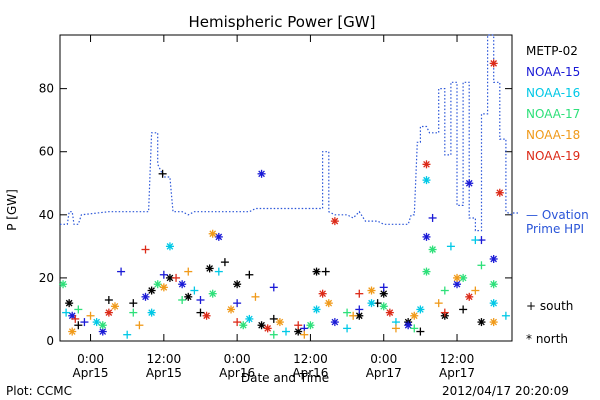 The height and width of the screenshot is (400, 600). What do you see at coordinates (553, 156) in the screenshot?
I see `legend-entry-noaa-19: NOAA-19` at bounding box center [553, 156].